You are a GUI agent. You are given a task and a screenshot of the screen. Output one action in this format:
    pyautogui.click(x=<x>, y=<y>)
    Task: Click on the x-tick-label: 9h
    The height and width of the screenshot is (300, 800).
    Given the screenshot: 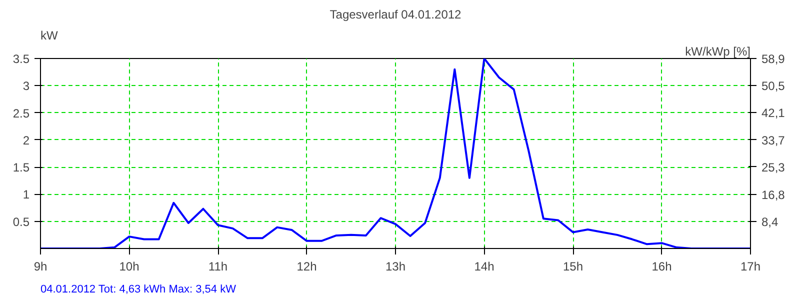 What is the action you would take?
    pyautogui.click(x=41, y=267)
    